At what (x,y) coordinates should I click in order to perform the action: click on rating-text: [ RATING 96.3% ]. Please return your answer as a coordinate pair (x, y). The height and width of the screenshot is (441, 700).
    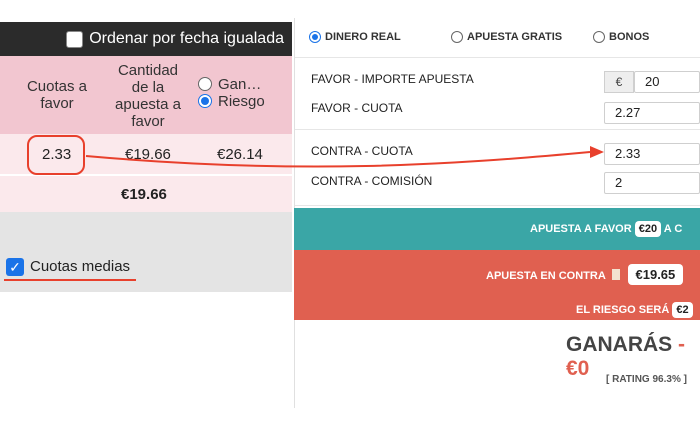
    Looking at the image, I should click on (646, 379).